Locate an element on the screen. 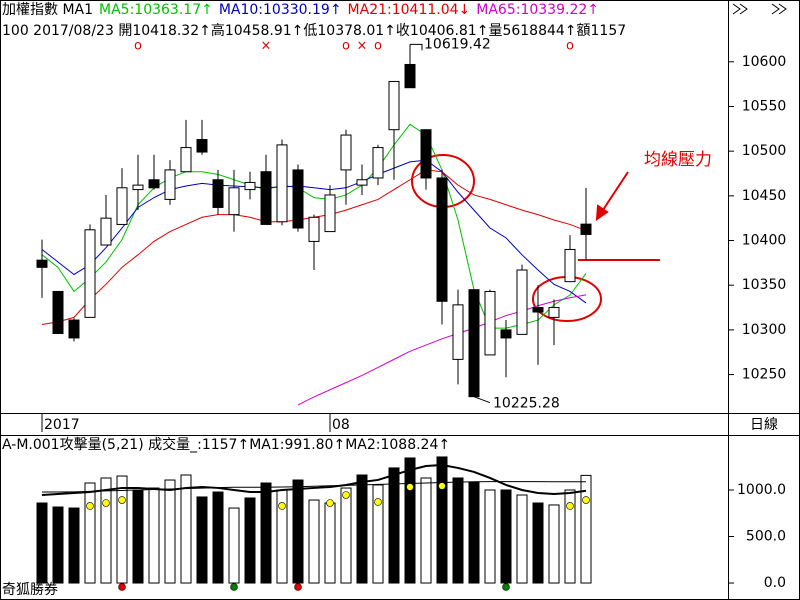  highlight-ellipse is located at coordinates (567, 299).